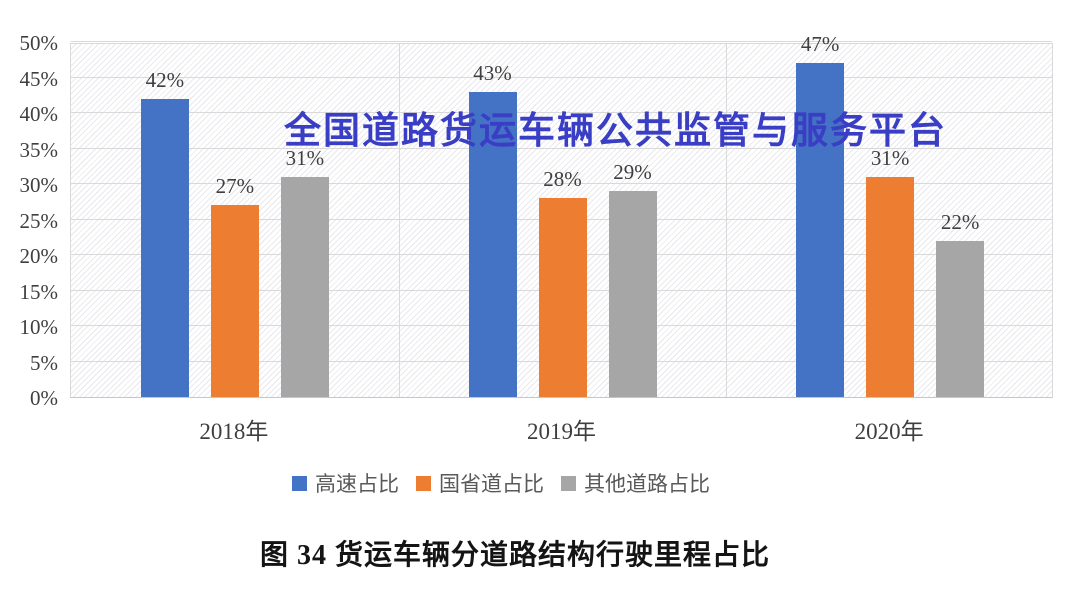 Image resolution: width=1080 pixels, height=596 pixels. What do you see at coordinates (234, 431) in the screenshot?
I see `x-tick-label: 2018年` at bounding box center [234, 431].